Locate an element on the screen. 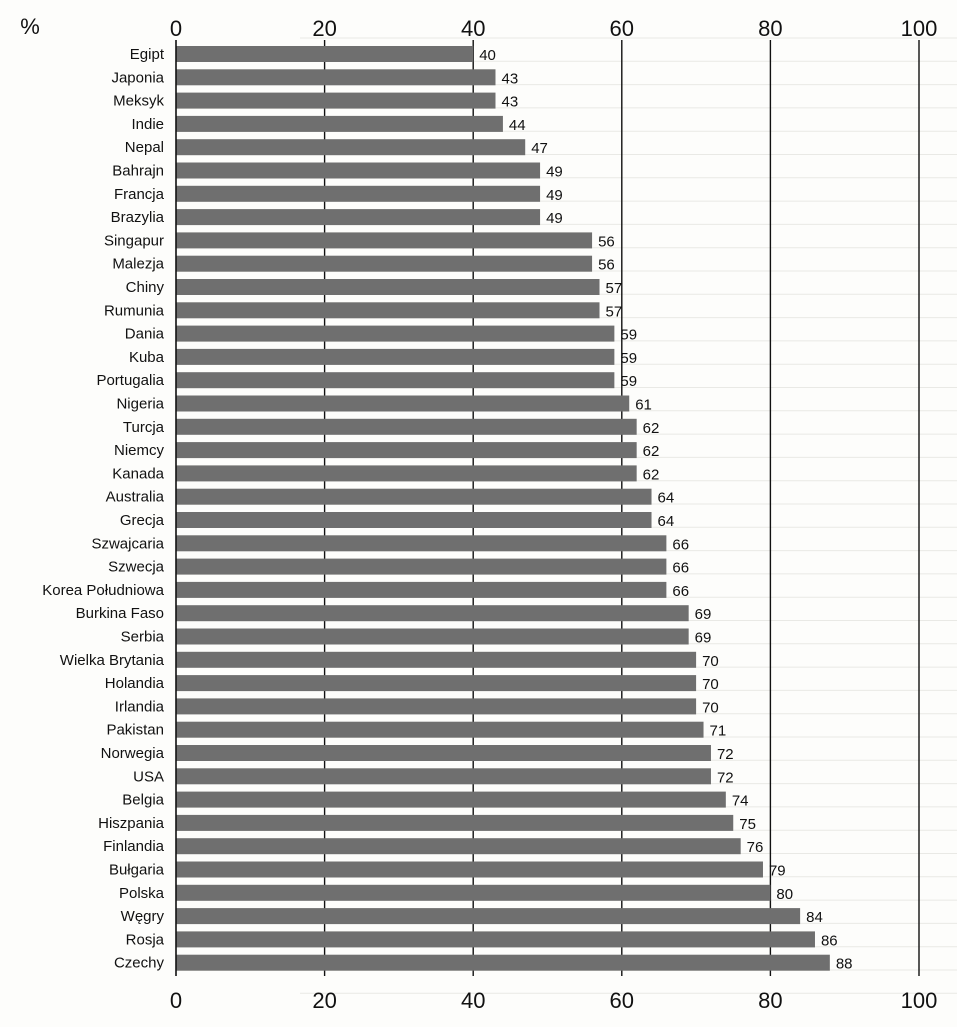  category-label: Chiny is located at coordinates (145, 287).